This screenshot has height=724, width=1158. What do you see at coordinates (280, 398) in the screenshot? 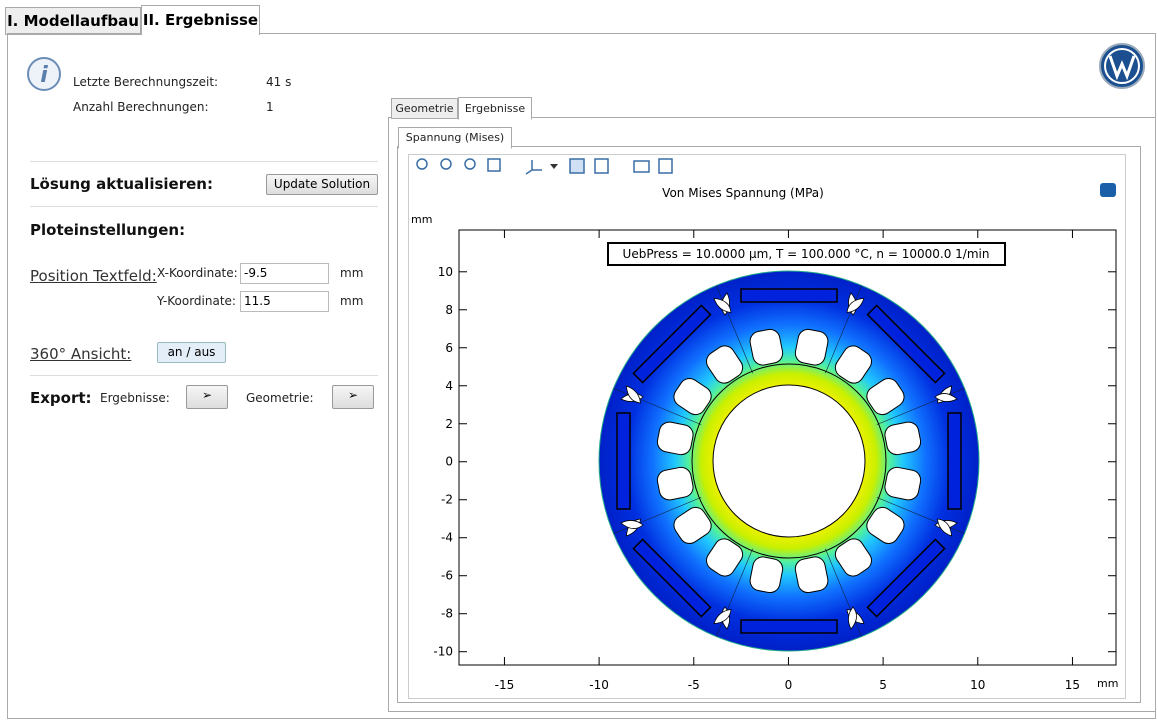
I see `label: Geometrie:` at bounding box center [280, 398].